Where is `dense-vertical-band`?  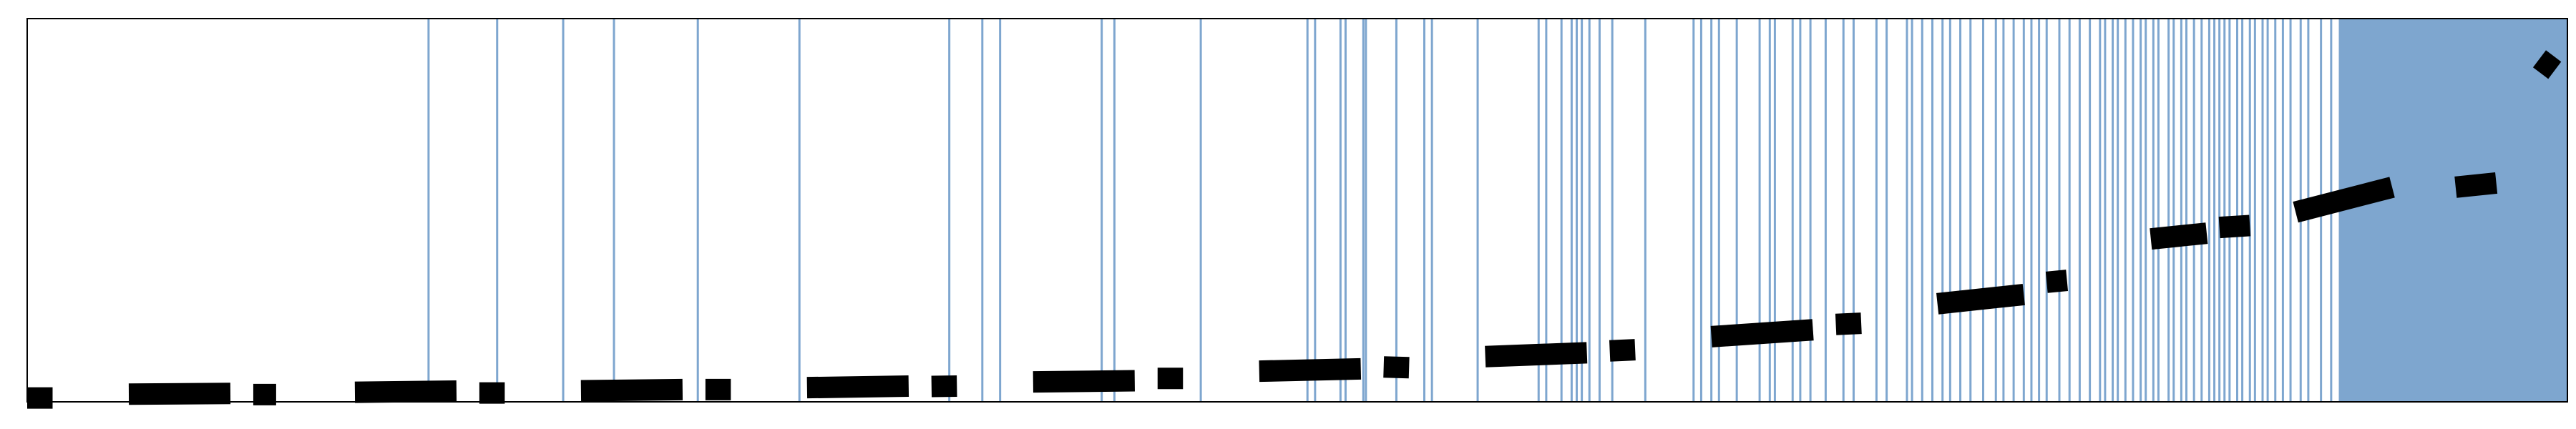
dense-vertical-band is located at coordinates (2452, 210).